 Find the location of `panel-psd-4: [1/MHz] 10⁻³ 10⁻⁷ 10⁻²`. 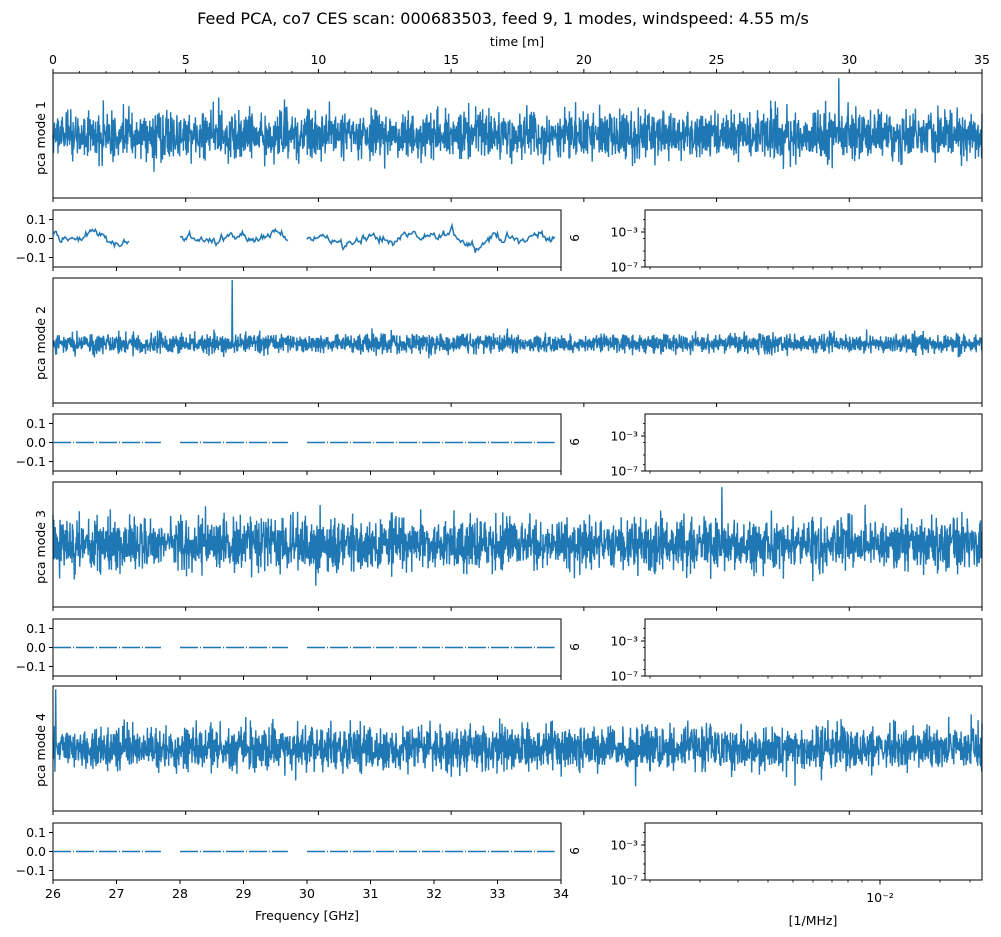

panel-psd-4: [1/MHz] 10⁻³ 10⁻⁷ 10⁻² is located at coordinates (796, 875).